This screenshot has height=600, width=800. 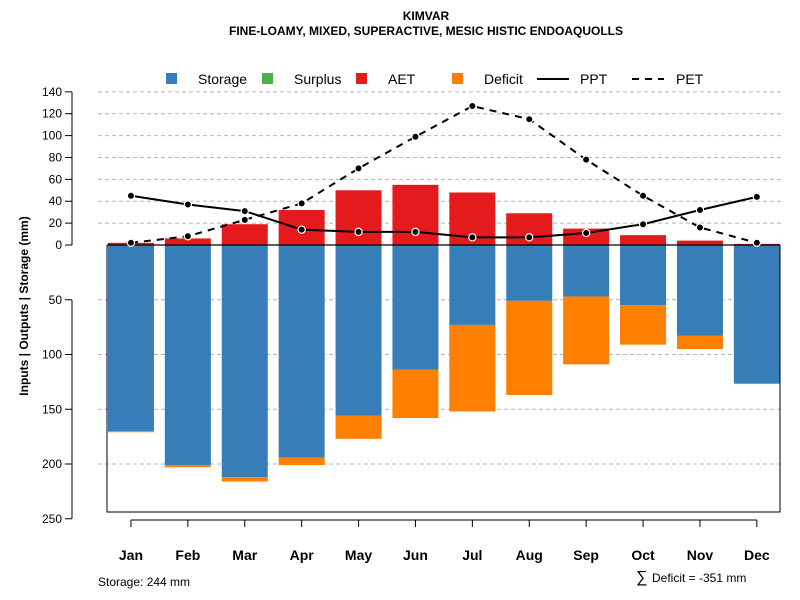 What do you see at coordinates (56, 300) in the screenshot?
I see `y-tick-label-lower-50: 50` at bounding box center [56, 300].